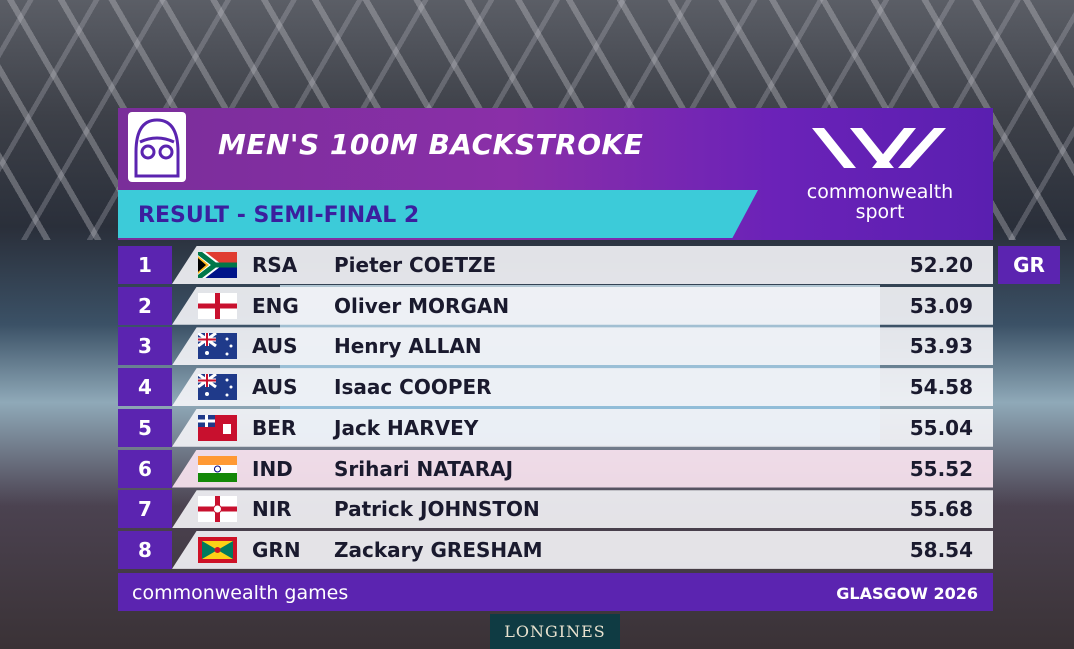 The width and height of the screenshot is (1074, 649). Describe the element at coordinates (941, 346) in the screenshot. I see `result-time: 53.93` at that location.